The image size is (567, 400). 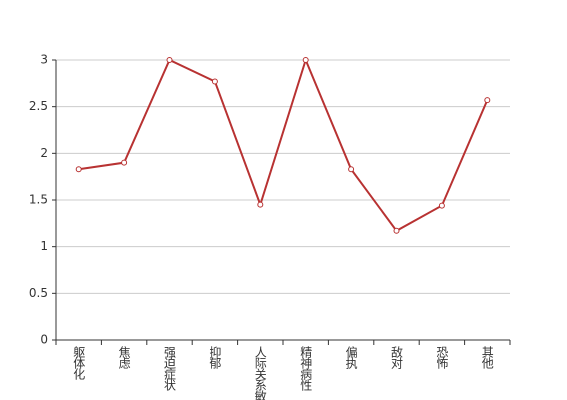 What do you see at coordinates (260, 373) in the screenshot?
I see `x-tick-label: 人际关系敏感` at bounding box center [260, 373].